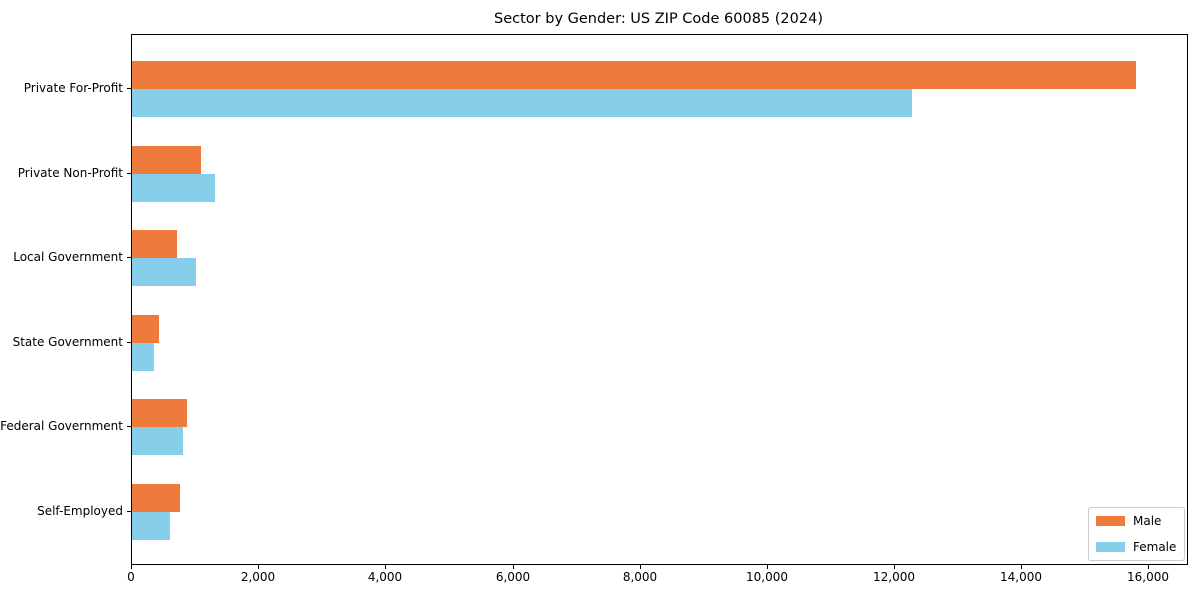  Describe the element at coordinates (68, 257) in the screenshot. I see `y-tick-label: Local Government` at that location.